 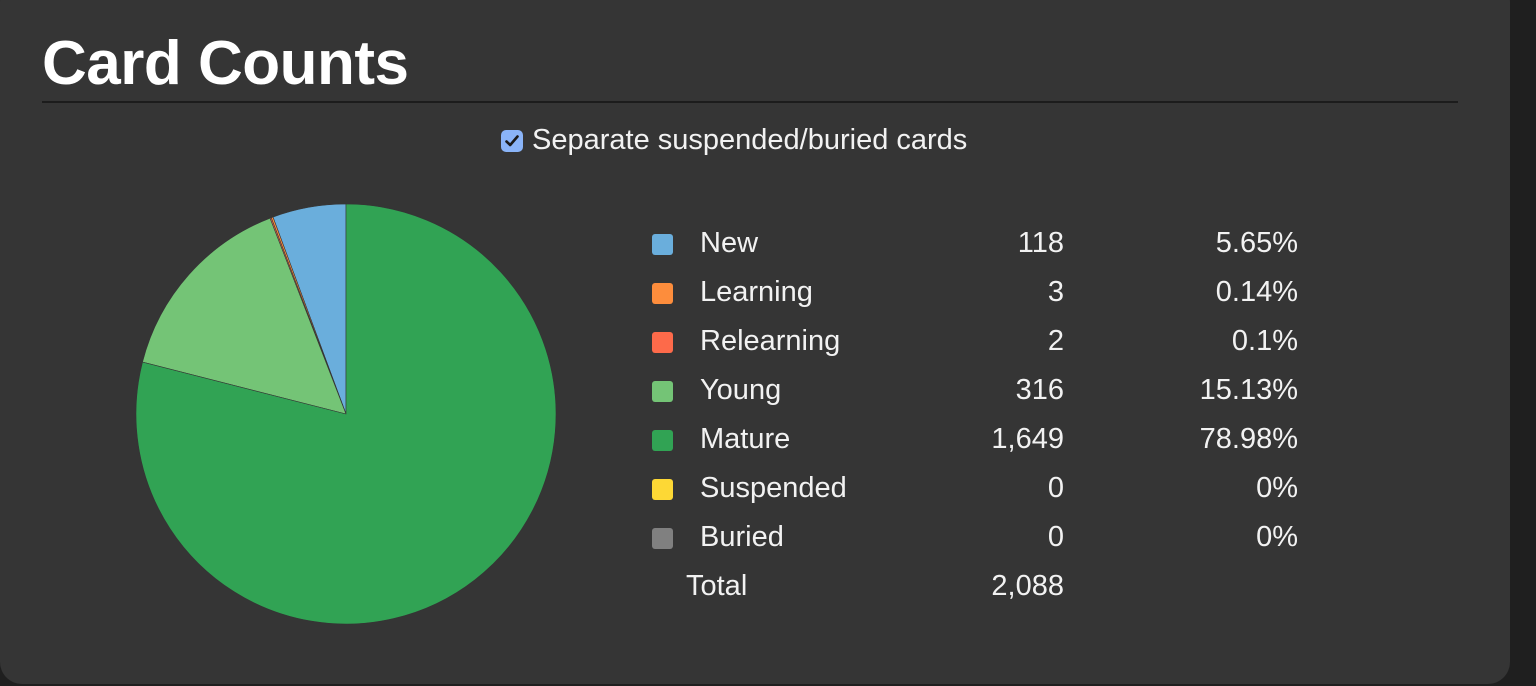 I want to click on total-count: 2,088, so click(x=1027, y=586).